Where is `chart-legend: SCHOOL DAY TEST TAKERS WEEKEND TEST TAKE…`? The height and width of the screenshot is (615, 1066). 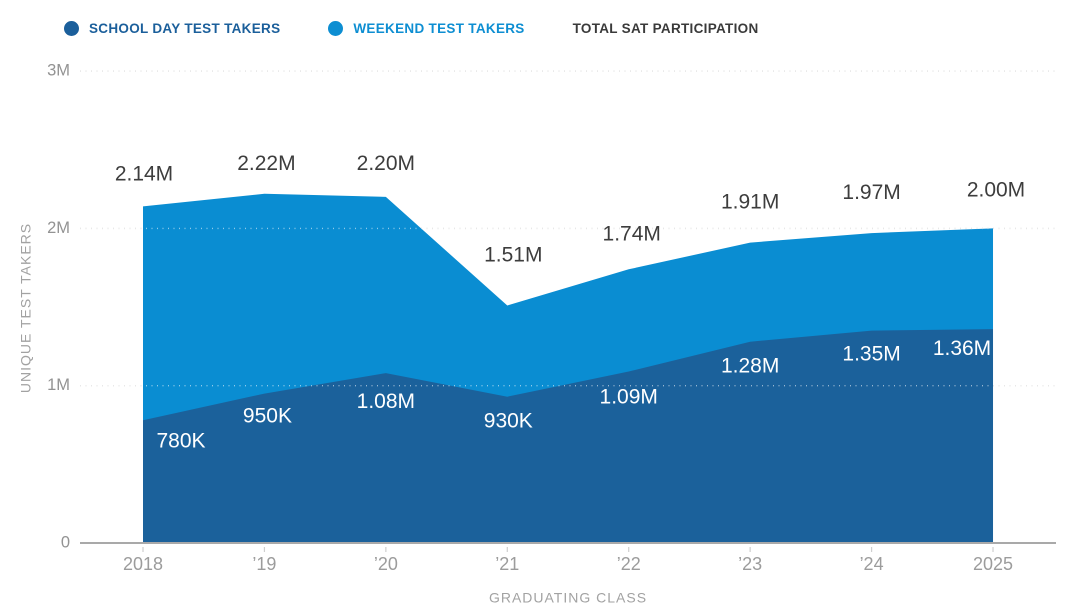 chart-legend: SCHOOL DAY TEST TAKERS WEEKEND TEST TAKE… is located at coordinates (411, 28).